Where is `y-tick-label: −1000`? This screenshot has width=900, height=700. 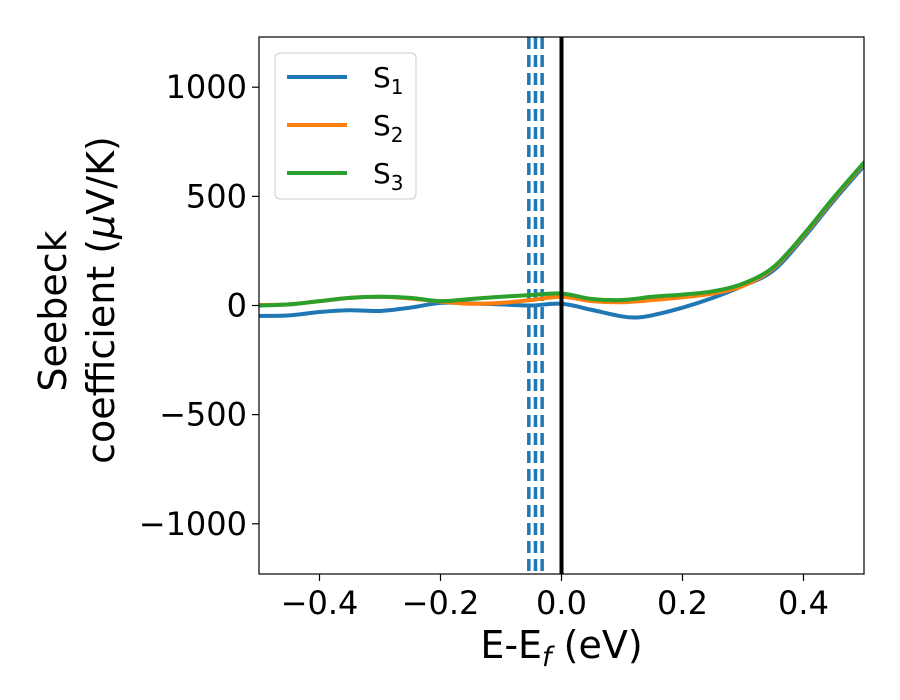 y-tick-label: −1000 is located at coordinates (193, 524).